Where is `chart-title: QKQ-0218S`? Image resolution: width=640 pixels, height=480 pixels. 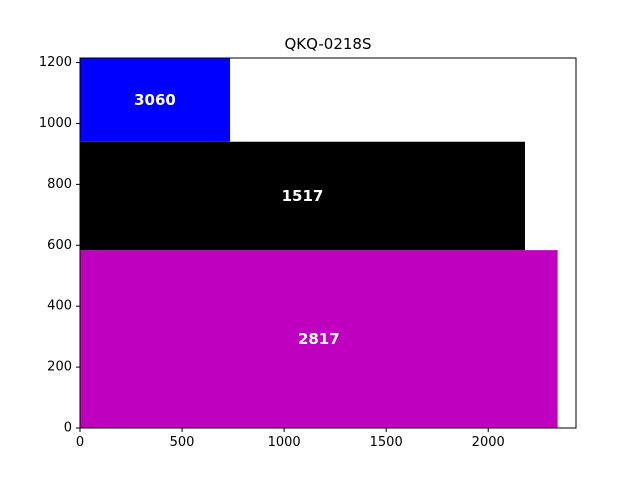 chart-title: QKQ-0218S is located at coordinates (328, 44).